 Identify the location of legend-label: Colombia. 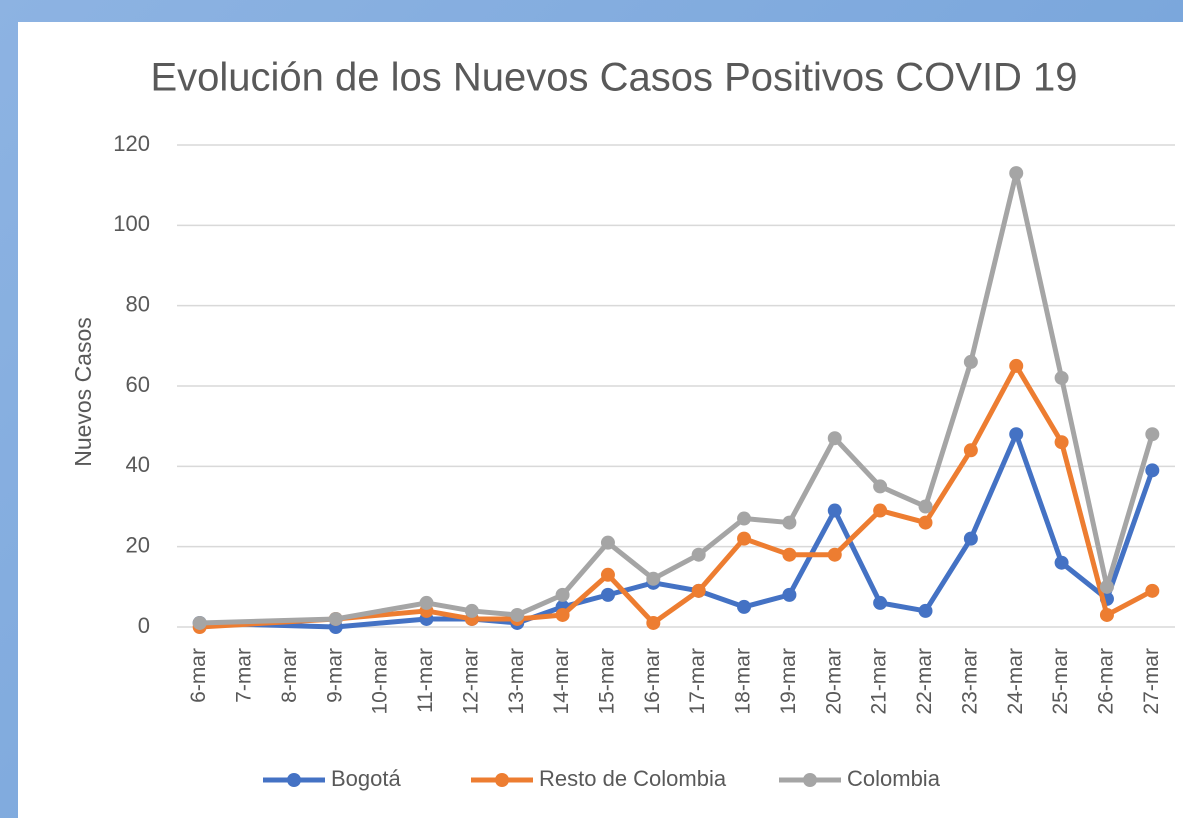
(894, 778).